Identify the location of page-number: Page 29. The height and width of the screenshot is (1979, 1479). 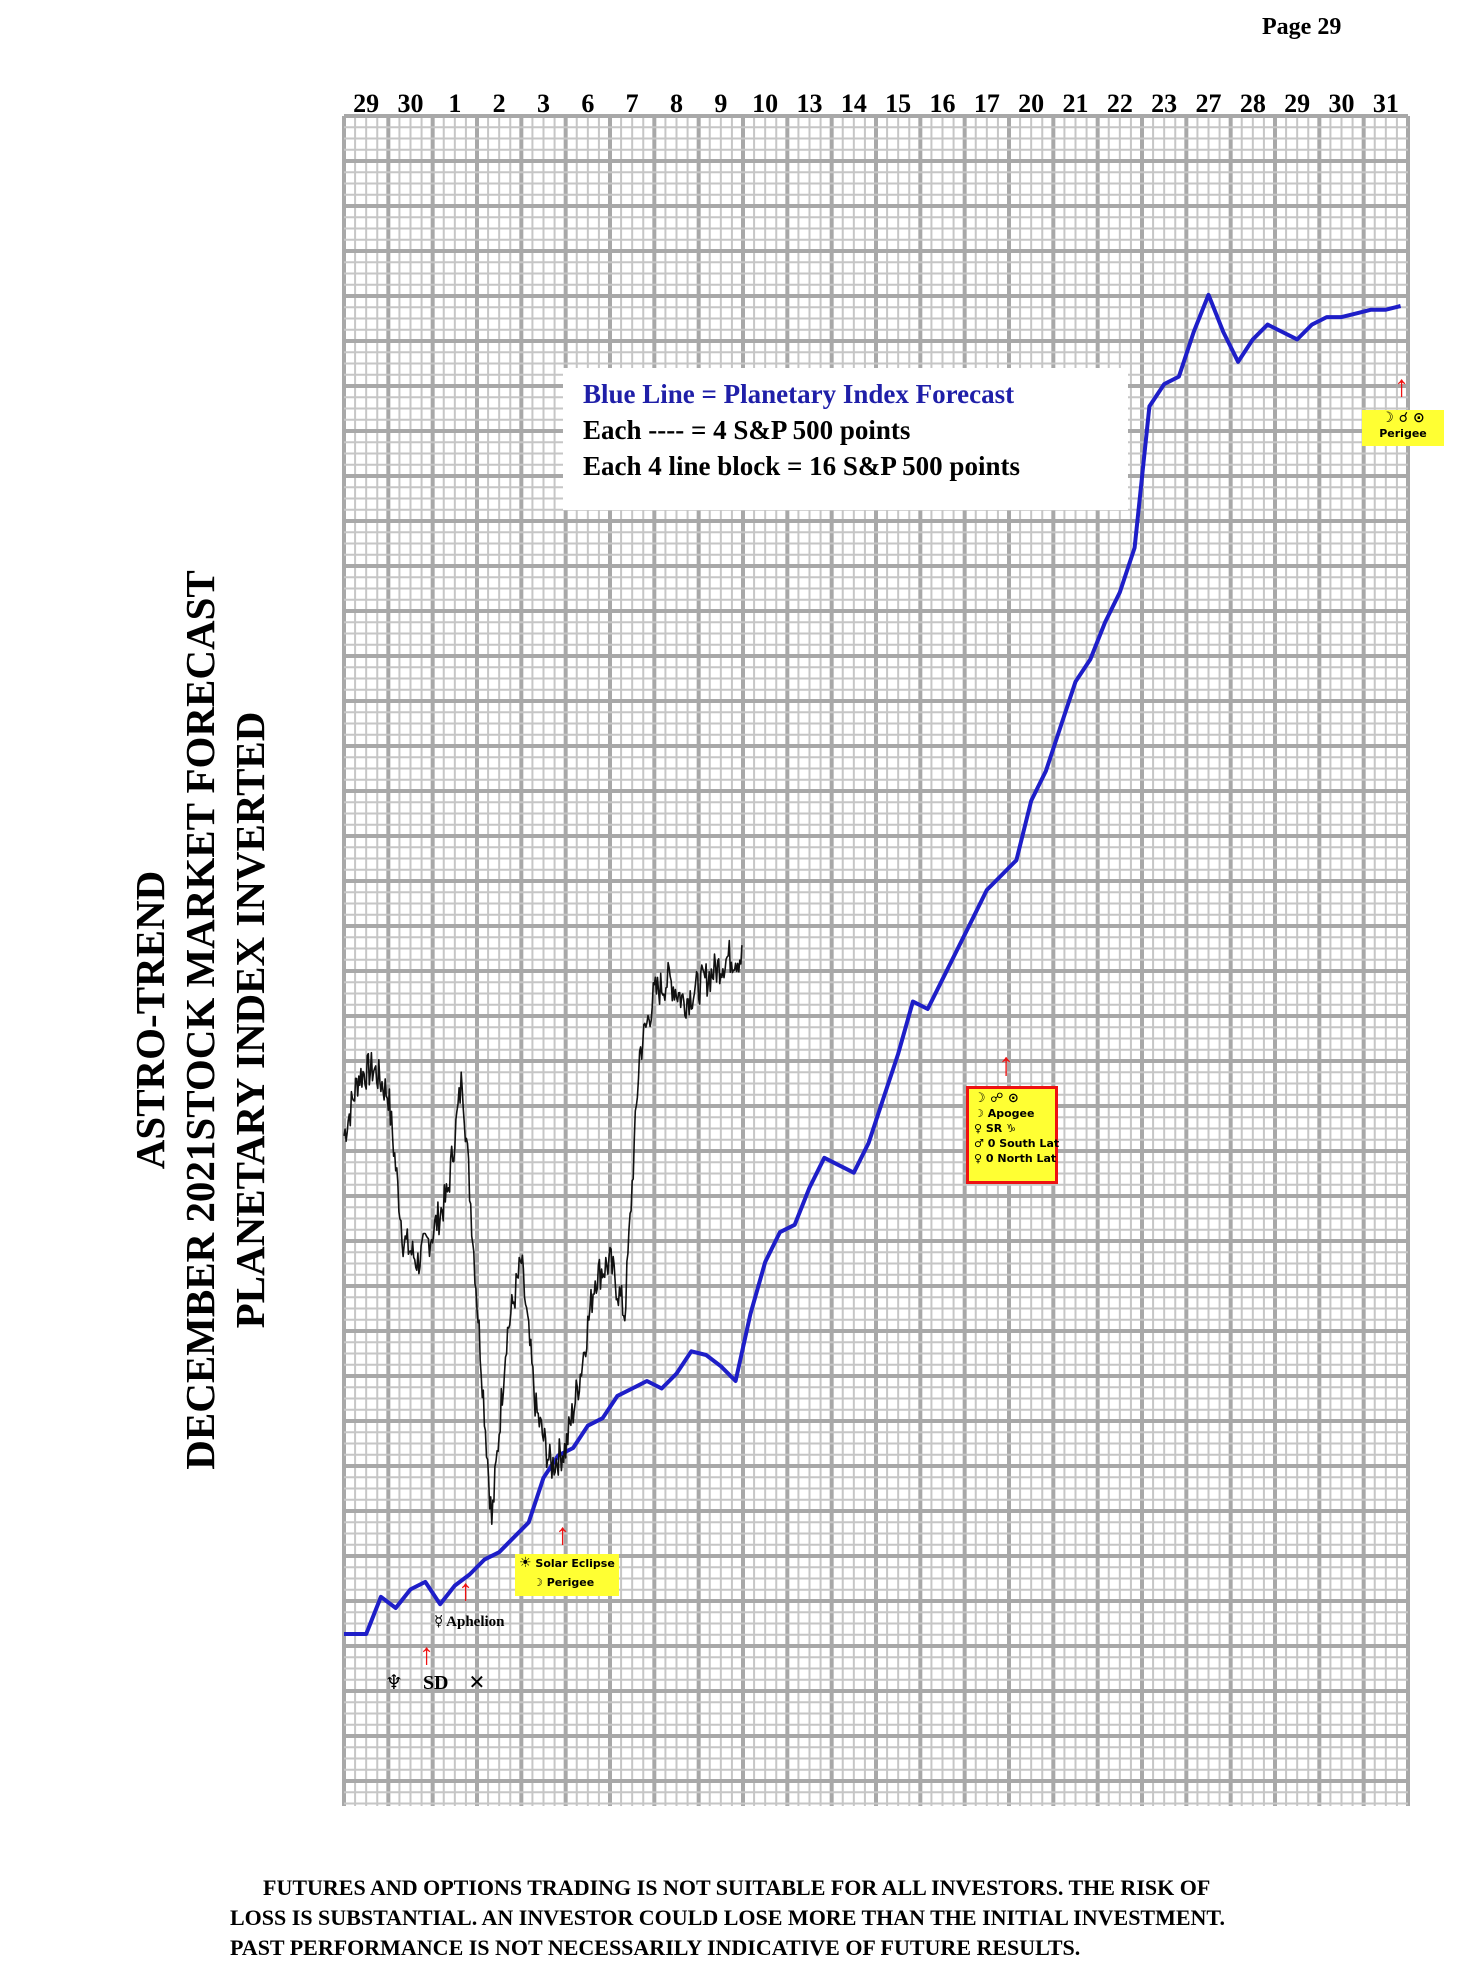
(1302, 27).